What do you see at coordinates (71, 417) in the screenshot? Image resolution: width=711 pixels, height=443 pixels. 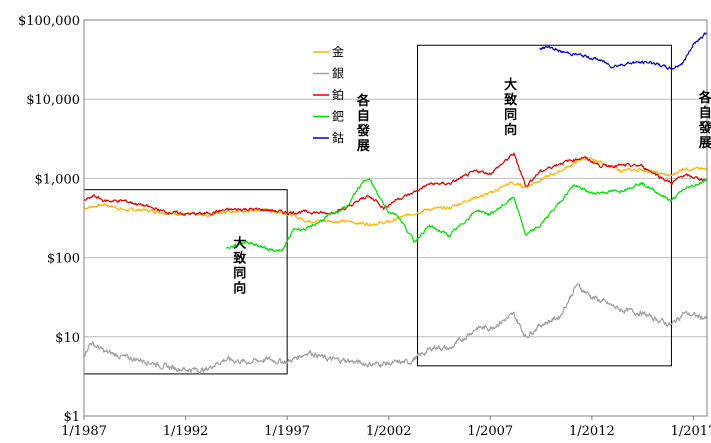 I see `y-tick-label: $1` at bounding box center [71, 417].